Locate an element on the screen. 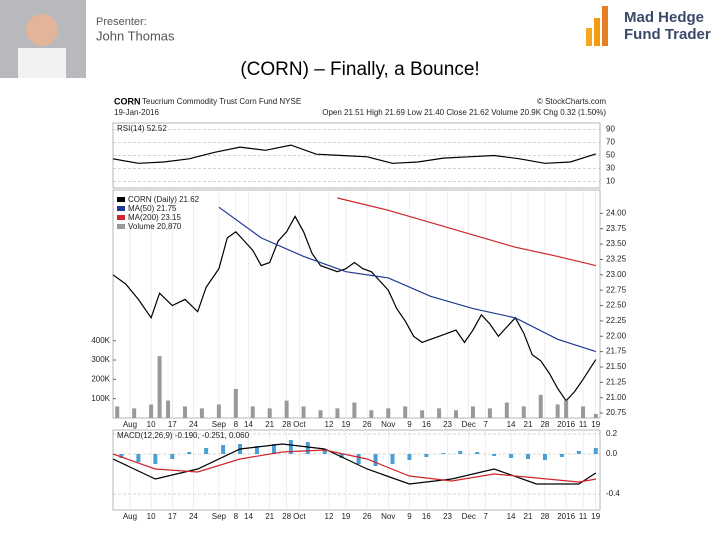 The height and width of the screenshot is (540, 720). x-tick-label: 24 is located at coordinates (193, 516).